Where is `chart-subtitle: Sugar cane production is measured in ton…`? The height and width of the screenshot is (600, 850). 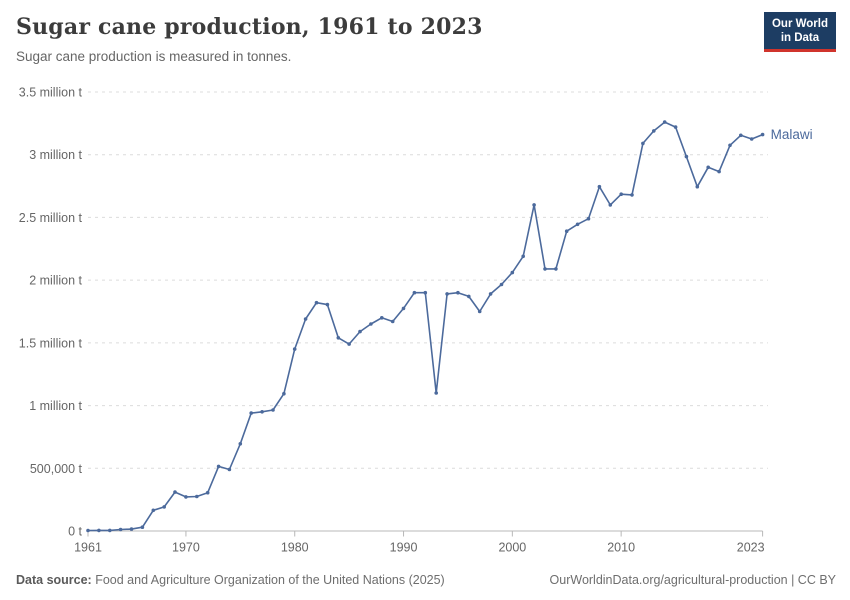 chart-subtitle: Sugar cane production is measured in ton… is located at coordinates (154, 57).